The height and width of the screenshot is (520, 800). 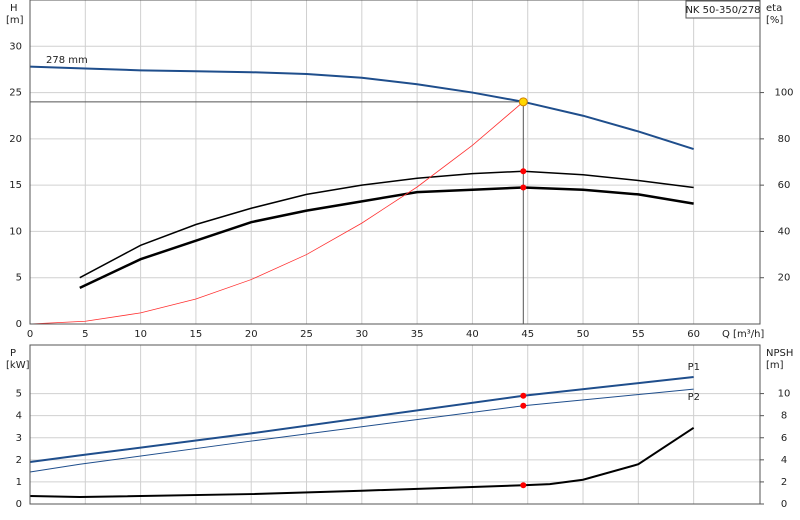 I want to click on y2-axis-label: NPSH, so click(x=779, y=353).